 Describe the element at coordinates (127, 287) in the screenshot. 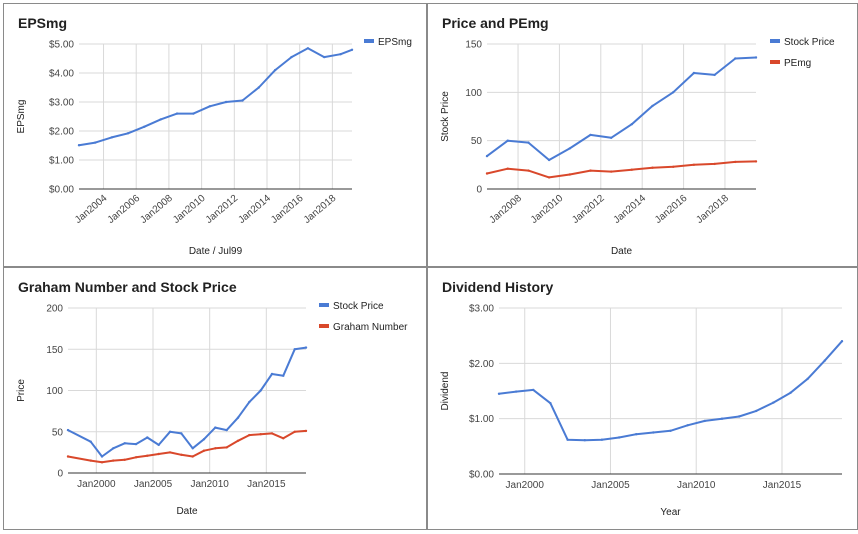

I see `chart-title: Graham Number and Stock Price` at that location.